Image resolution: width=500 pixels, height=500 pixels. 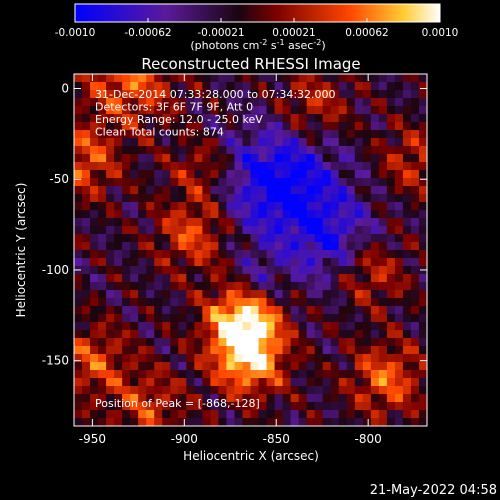 What do you see at coordinates (55, 361) in the screenshot?
I see `y-tick-label: -150` at bounding box center [55, 361].